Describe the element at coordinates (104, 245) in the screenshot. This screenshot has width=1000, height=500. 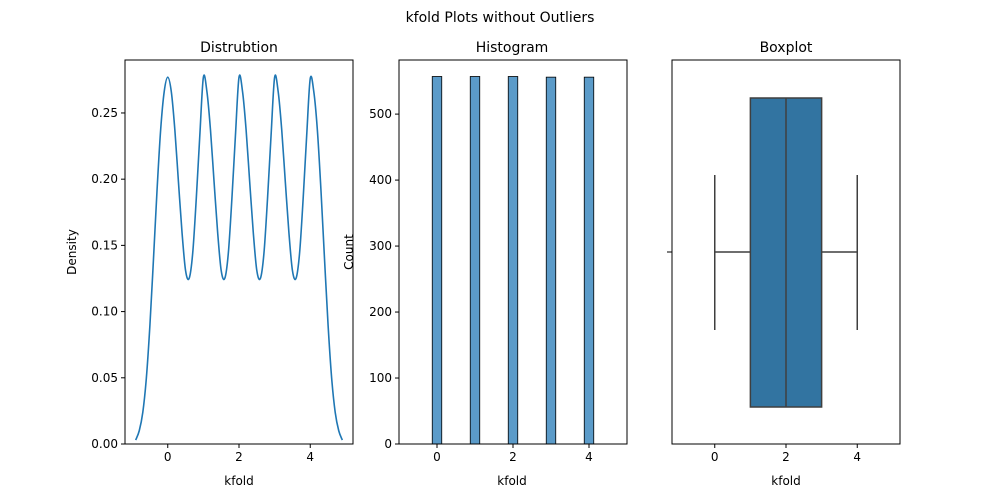
I see `distribution-y-tick-label: 0.15` at that location.